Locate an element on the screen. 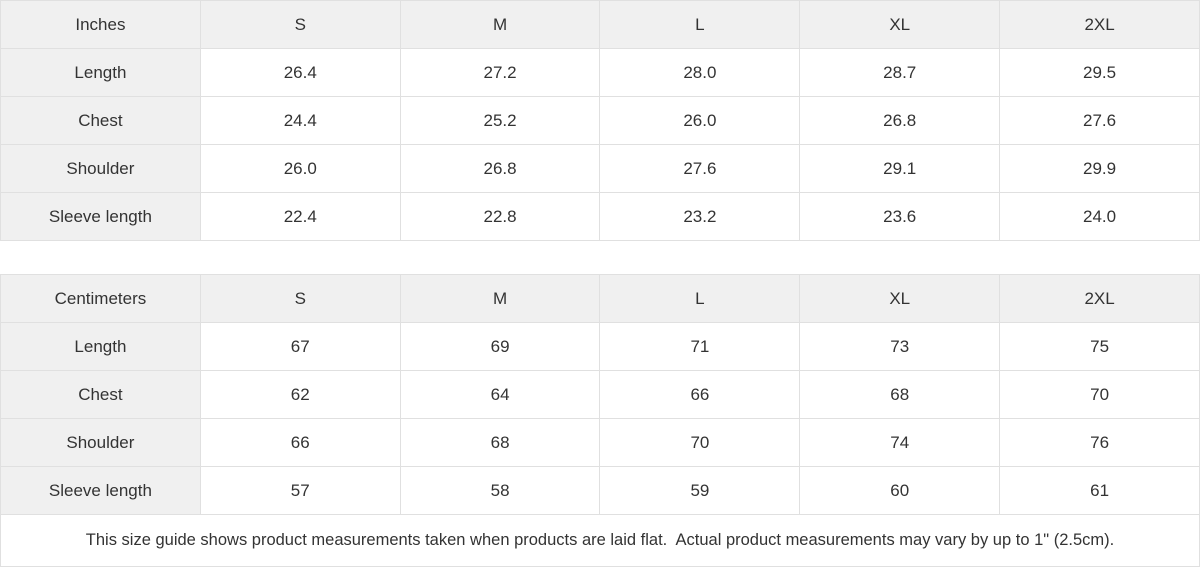  value-cell: 71 is located at coordinates (700, 346).